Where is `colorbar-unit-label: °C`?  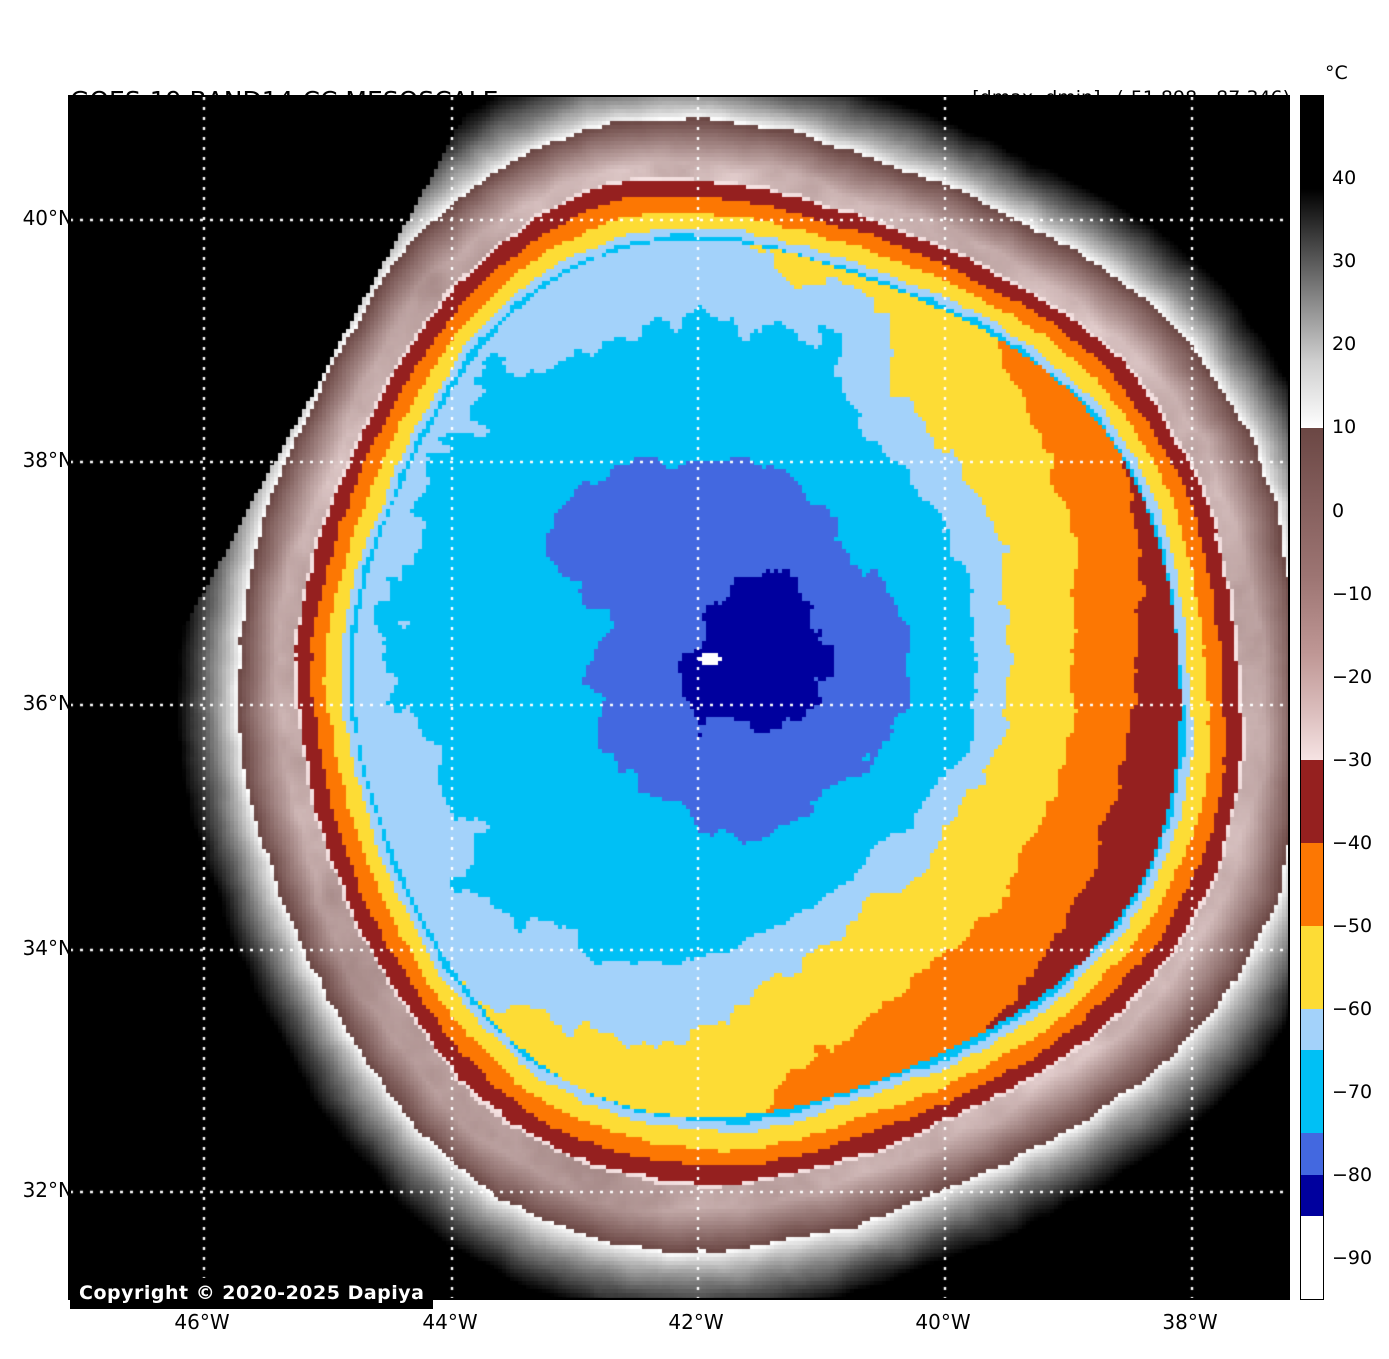 colorbar-unit-label: °C is located at coordinates (1336, 73).